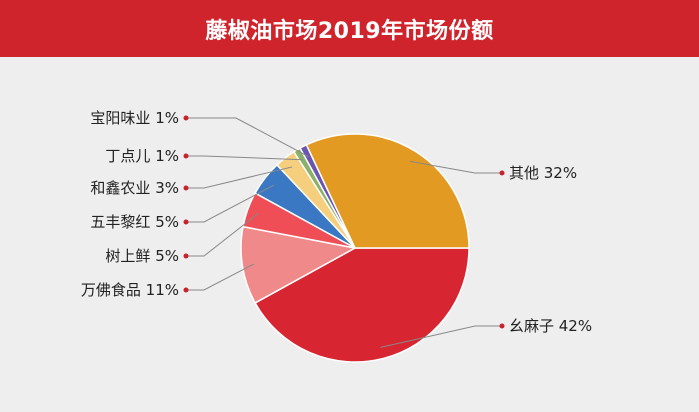 The image size is (699, 412). Describe the element at coordinates (543, 173) in the screenshot. I see `slice-label-7: 其他 32%` at that location.